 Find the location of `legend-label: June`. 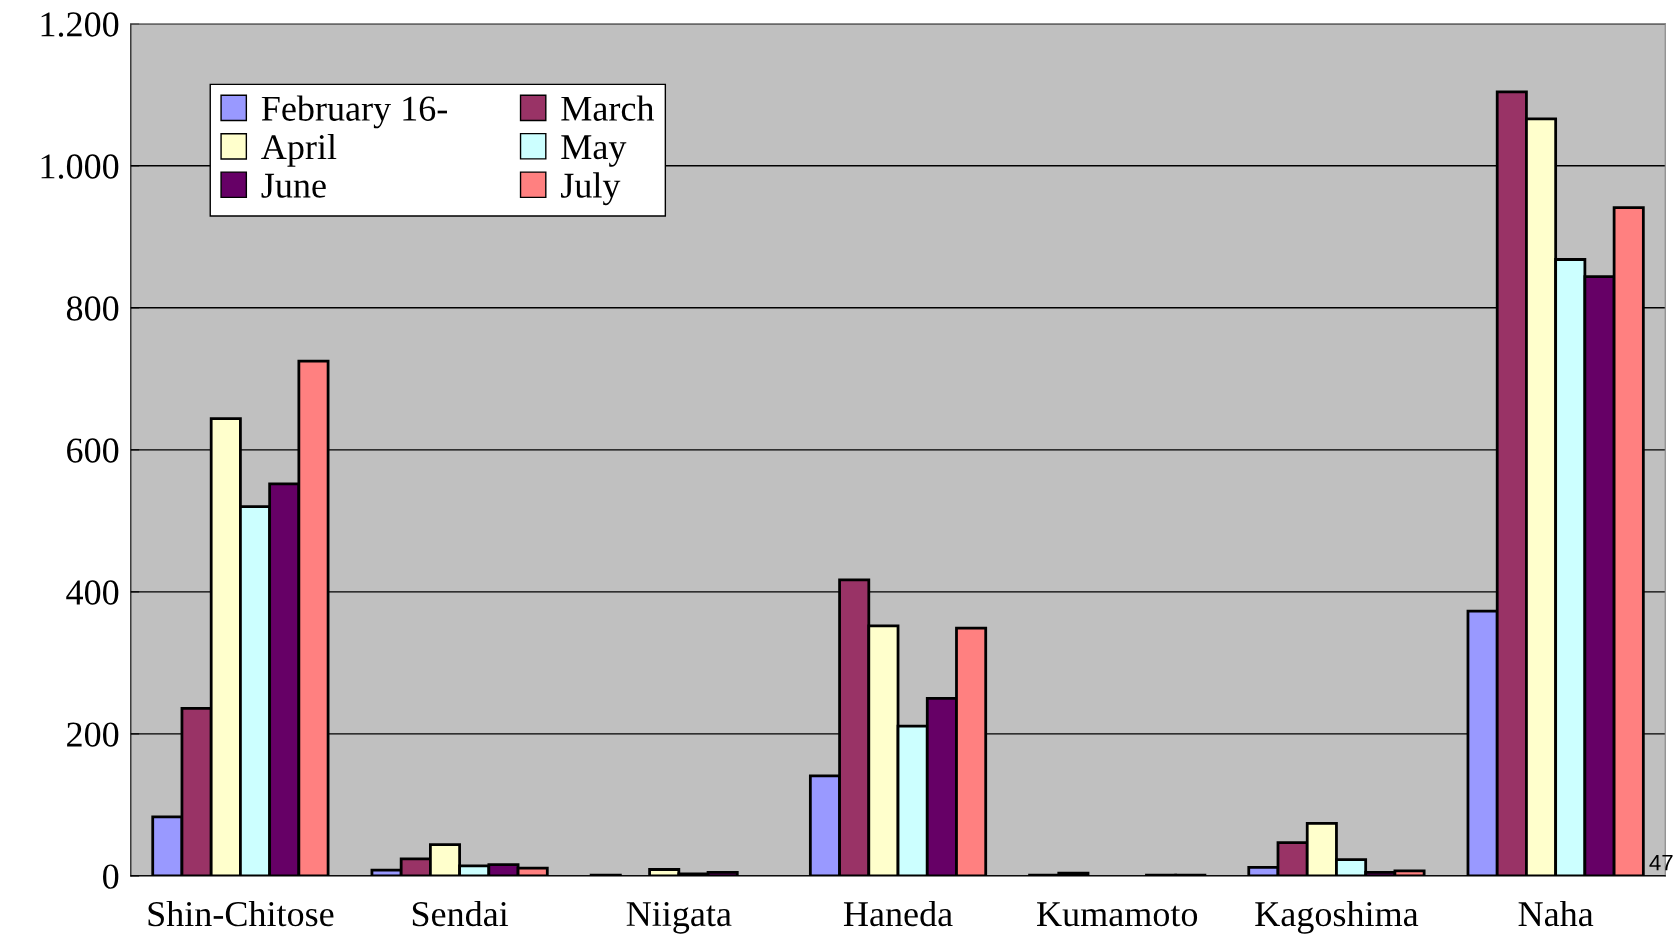

legend-label: June is located at coordinates (293, 185).